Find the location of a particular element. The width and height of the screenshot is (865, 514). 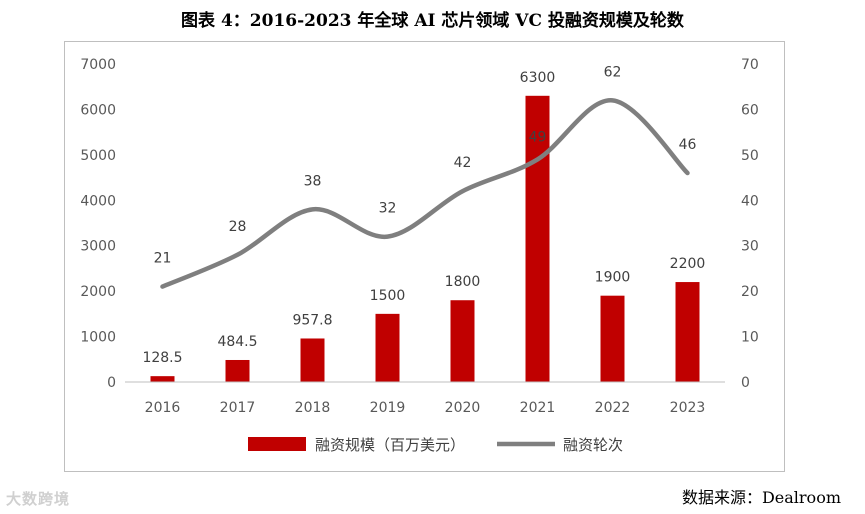

right-y-tick-label: 60 is located at coordinates (750, 110).